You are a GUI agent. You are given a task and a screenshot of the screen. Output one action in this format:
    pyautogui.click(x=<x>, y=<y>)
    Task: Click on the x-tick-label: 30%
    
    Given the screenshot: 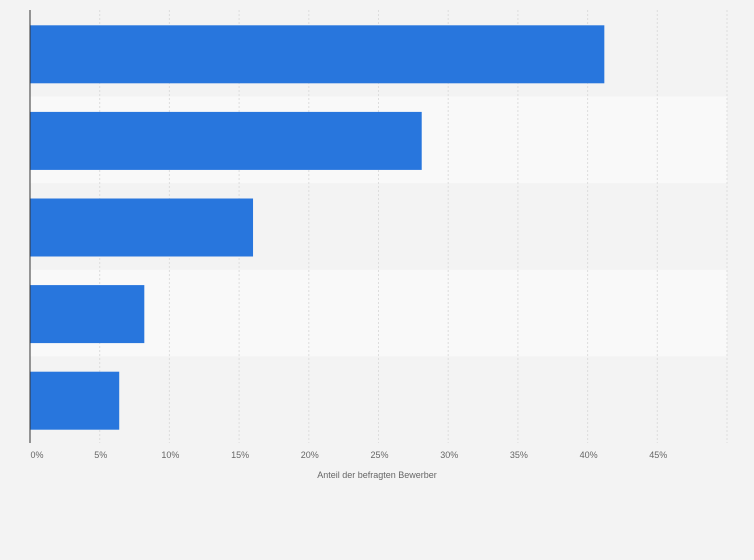 What is the action you would take?
    pyautogui.click(x=449, y=455)
    